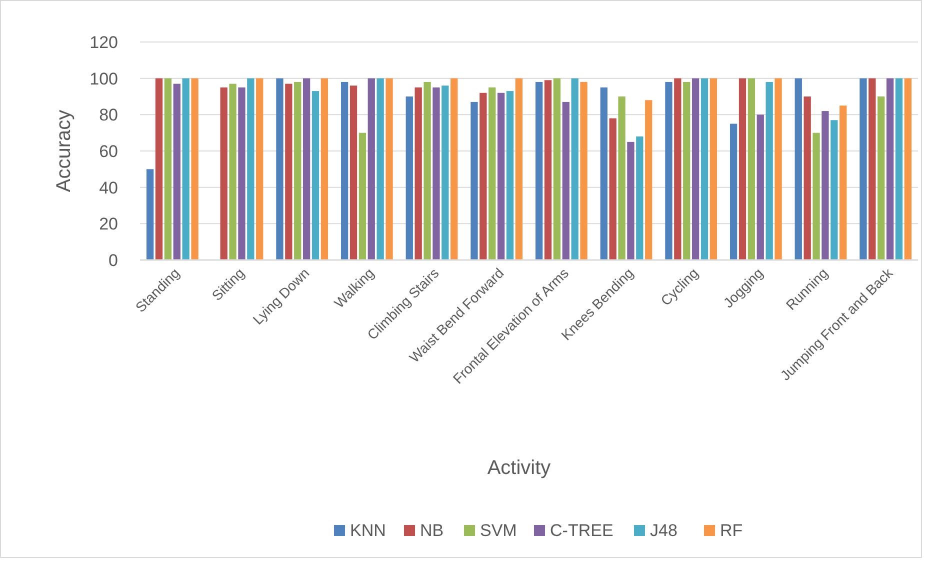 This screenshot has width=930, height=566. Describe the element at coordinates (368, 530) in the screenshot. I see `legend-label: KNN` at that location.